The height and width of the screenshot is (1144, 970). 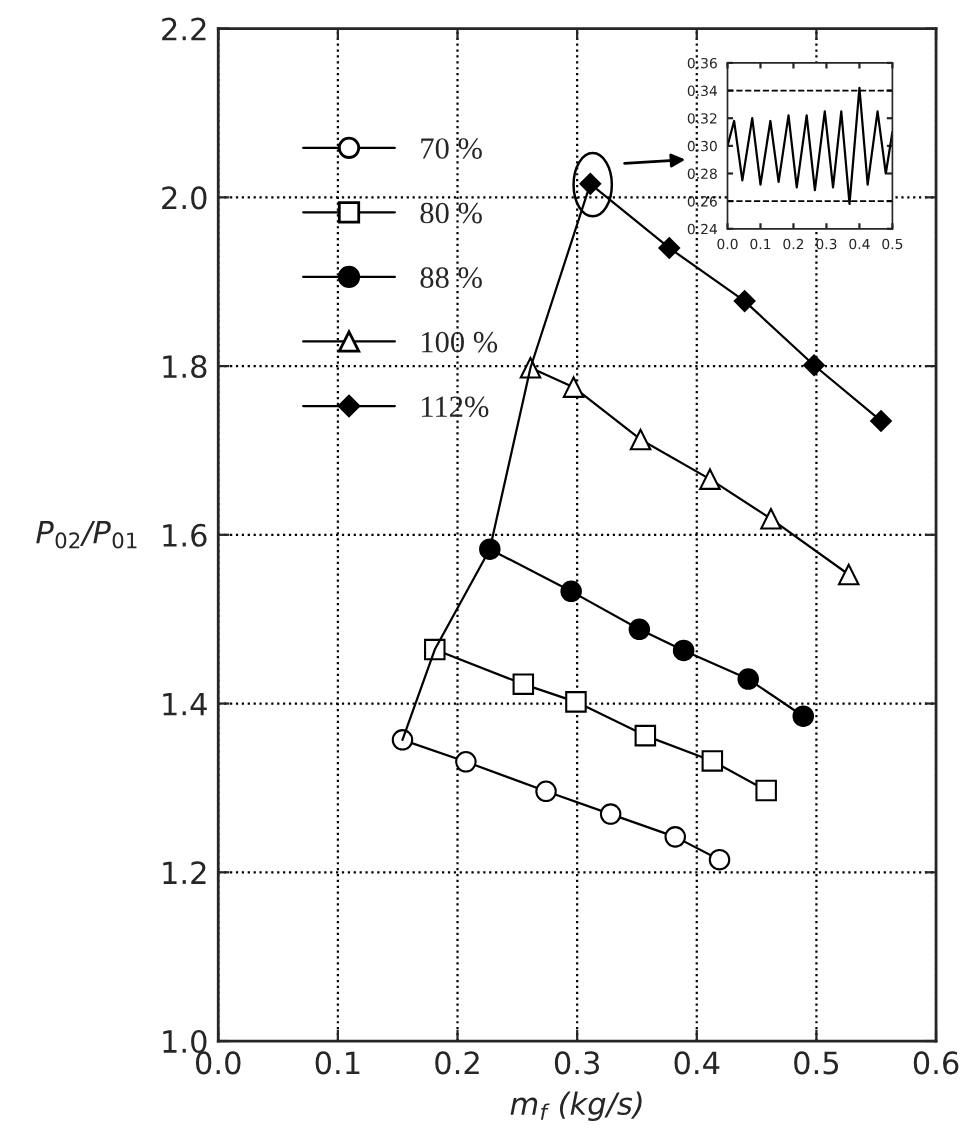 I want to click on y-tick-label: 2.0, so click(x=184, y=198).